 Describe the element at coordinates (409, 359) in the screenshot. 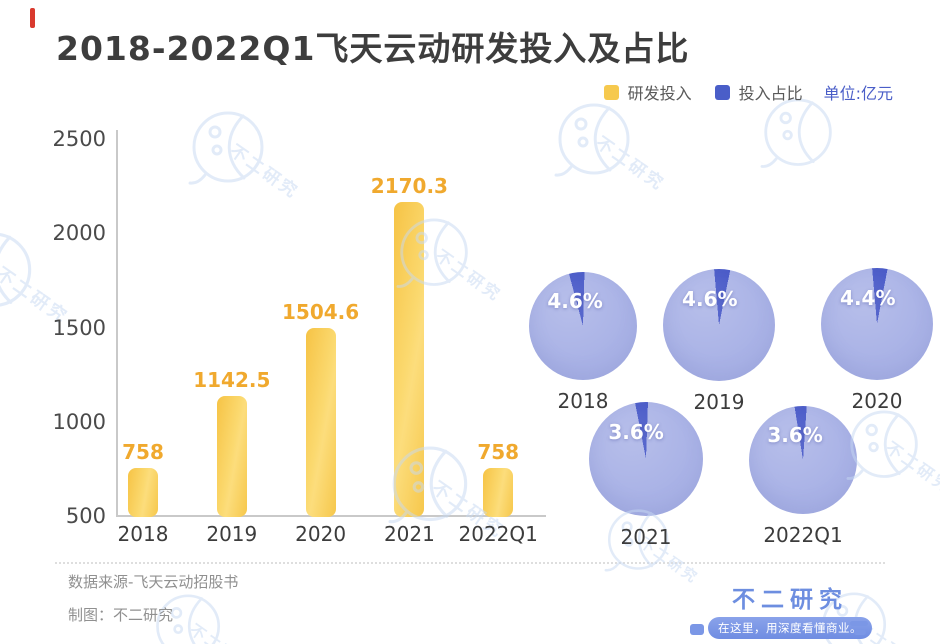

I see `bar-2021` at that location.